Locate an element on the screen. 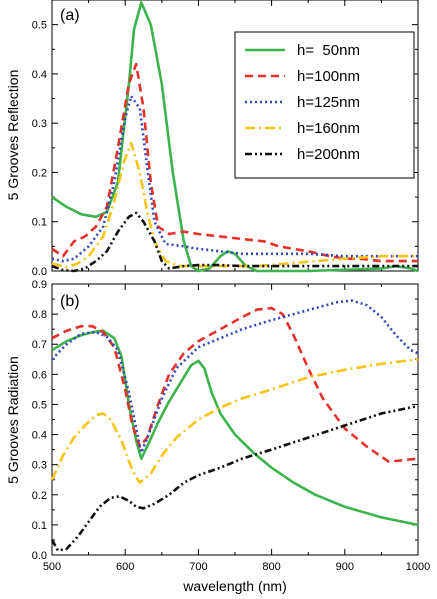  panel-a-ytick-label: 0.0 is located at coordinates (39, 272).